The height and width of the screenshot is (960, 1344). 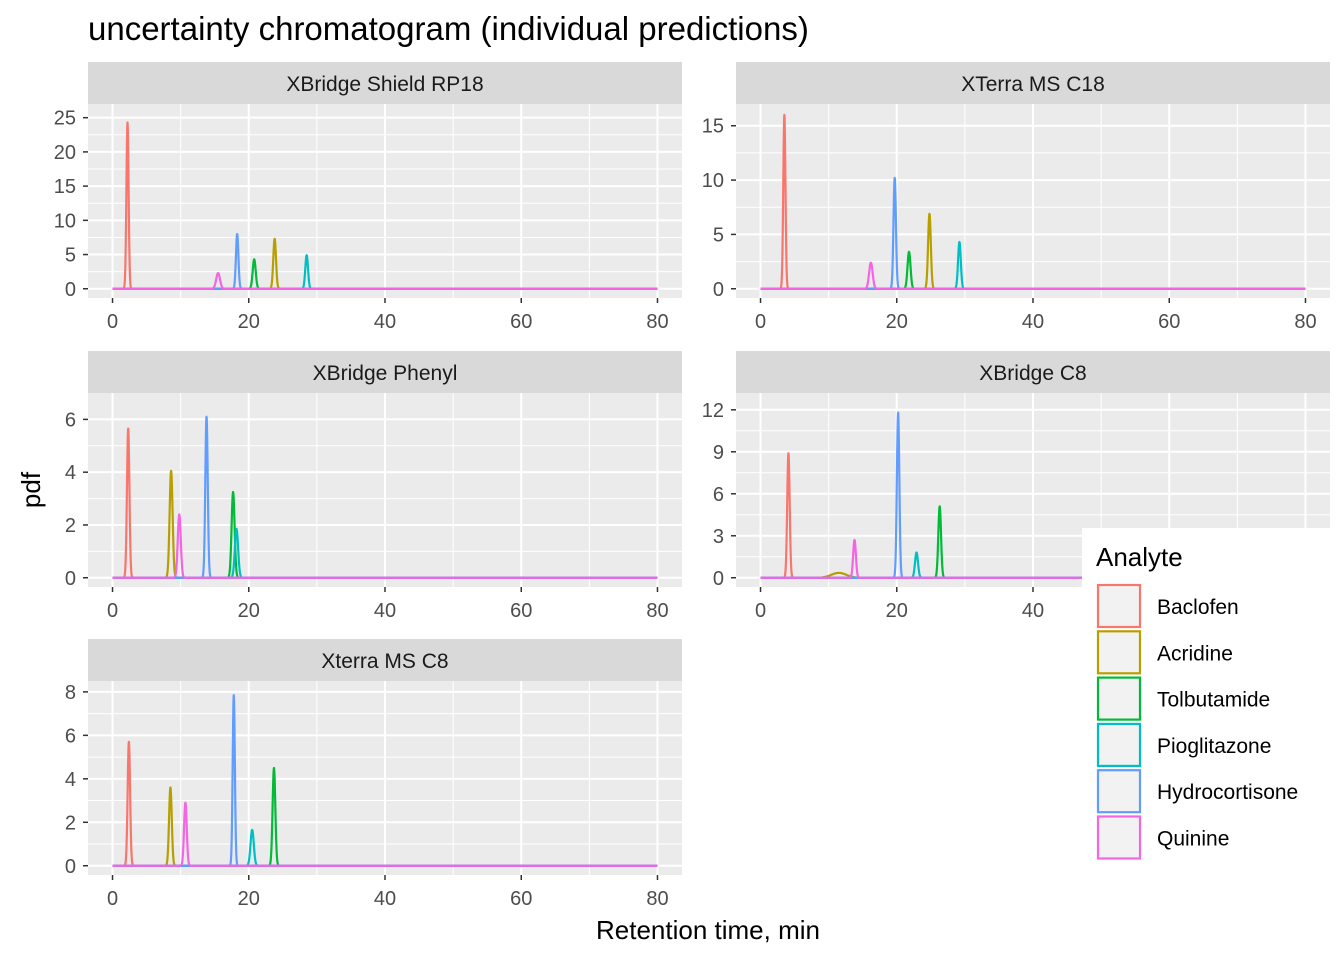 What do you see at coordinates (1213, 700) in the screenshot?
I see `legend-label: Tolbutamide` at bounding box center [1213, 700].